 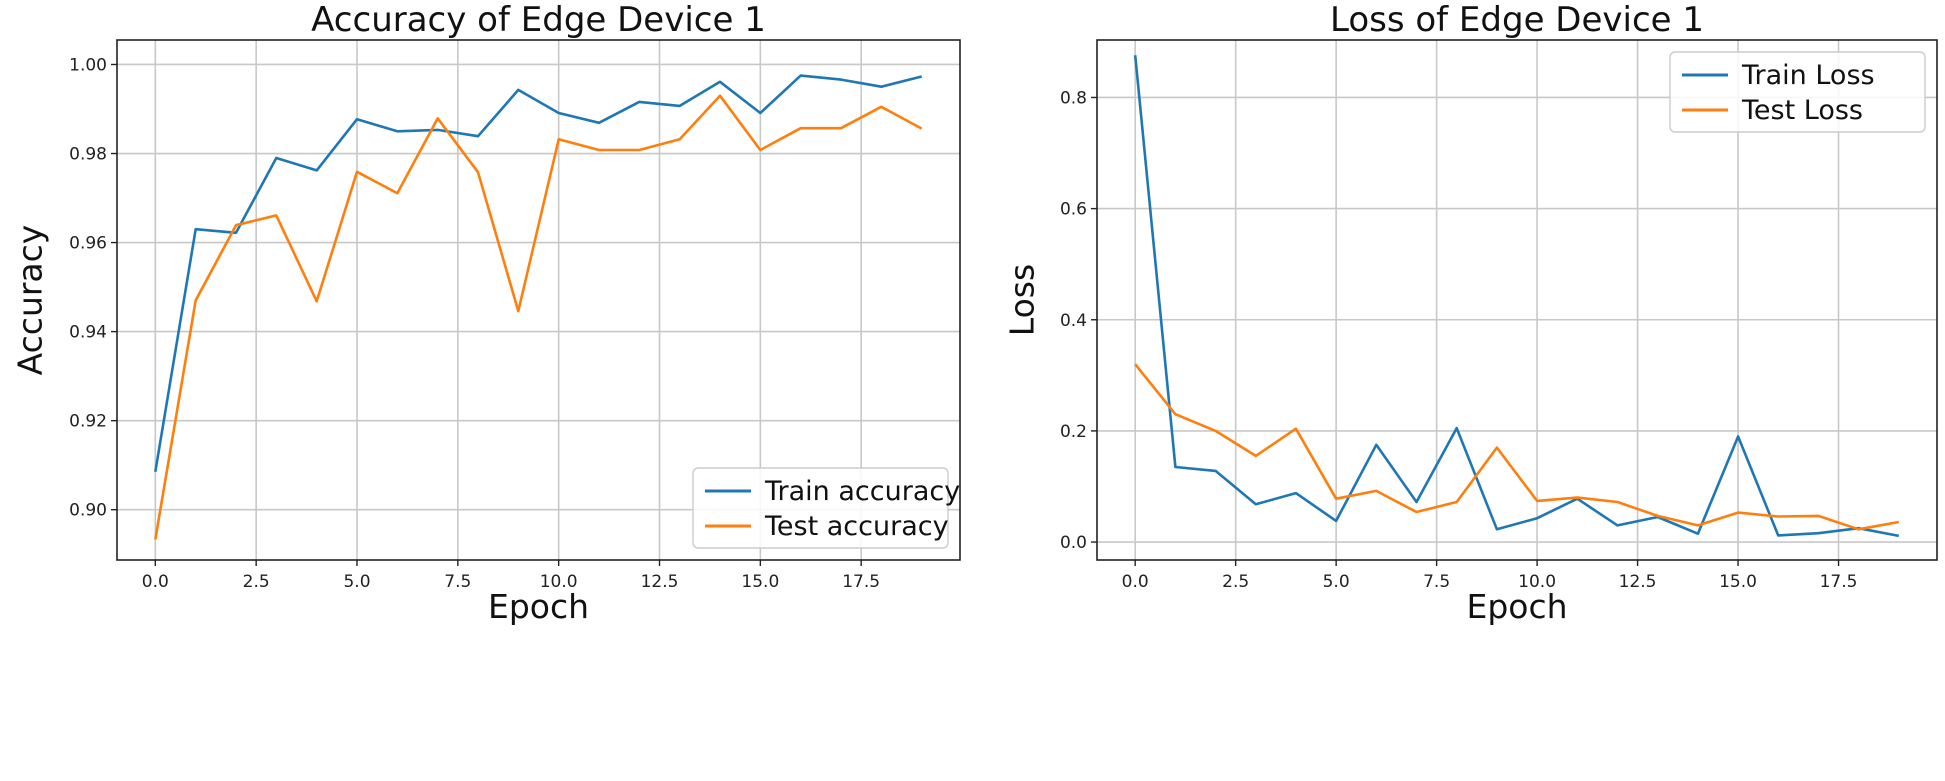 What do you see at coordinates (538, 20) in the screenshot?
I see `accuracy-chart-title: Accuracy of Edge Device 1` at bounding box center [538, 20].